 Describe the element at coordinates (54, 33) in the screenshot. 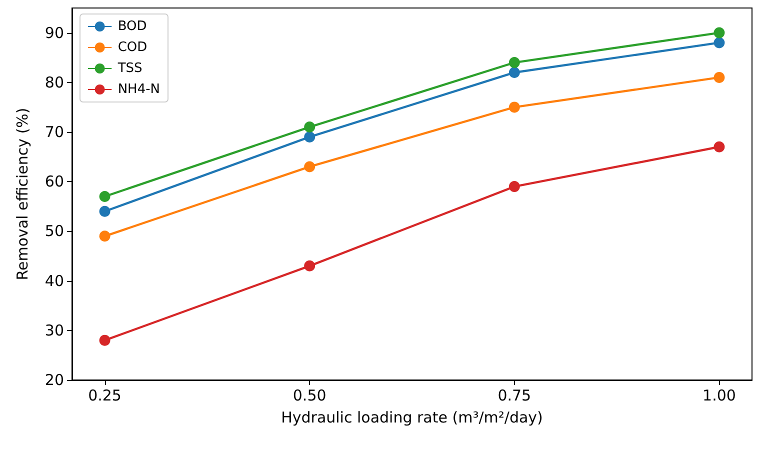

I see `y-tick-label: 90` at that location.